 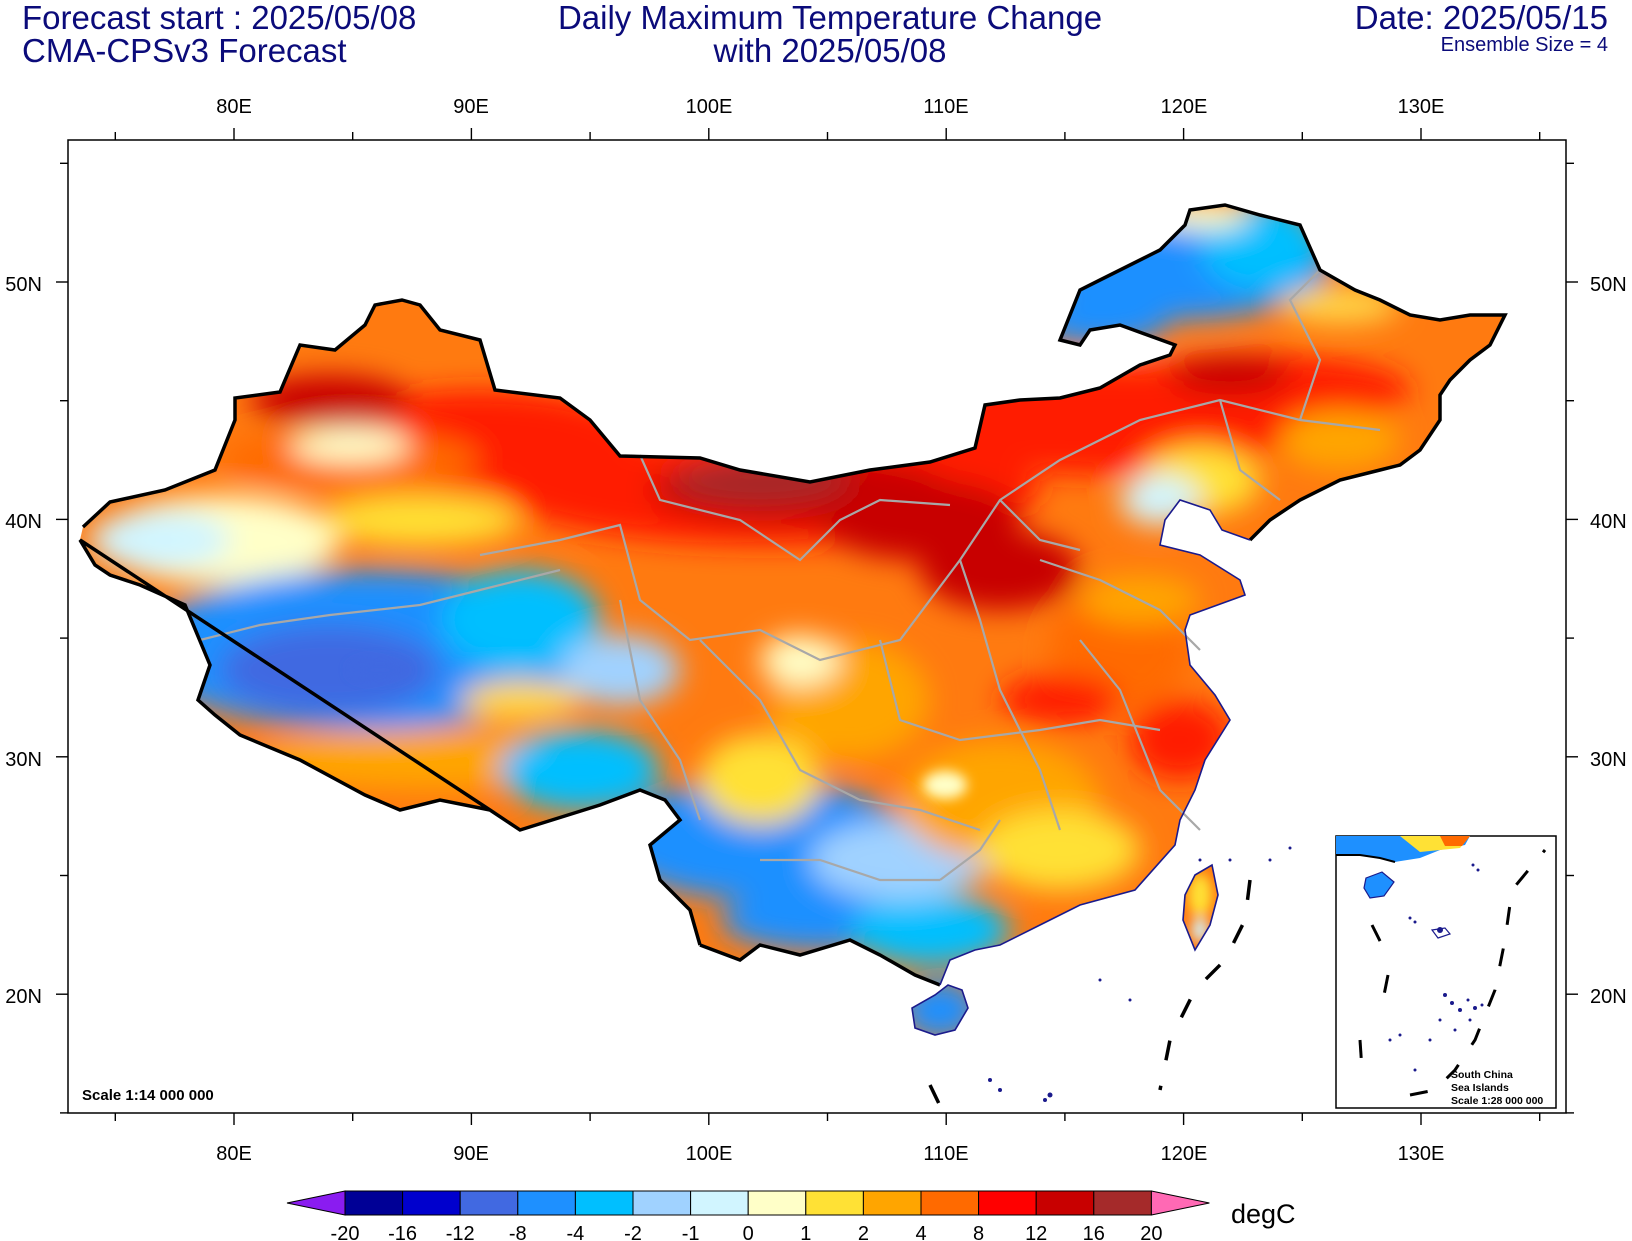 What do you see at coordinates (1151, 1232) in the screenshot?
I see `colorbar-tick-label: 20` at bounding box center [1151, 1232].